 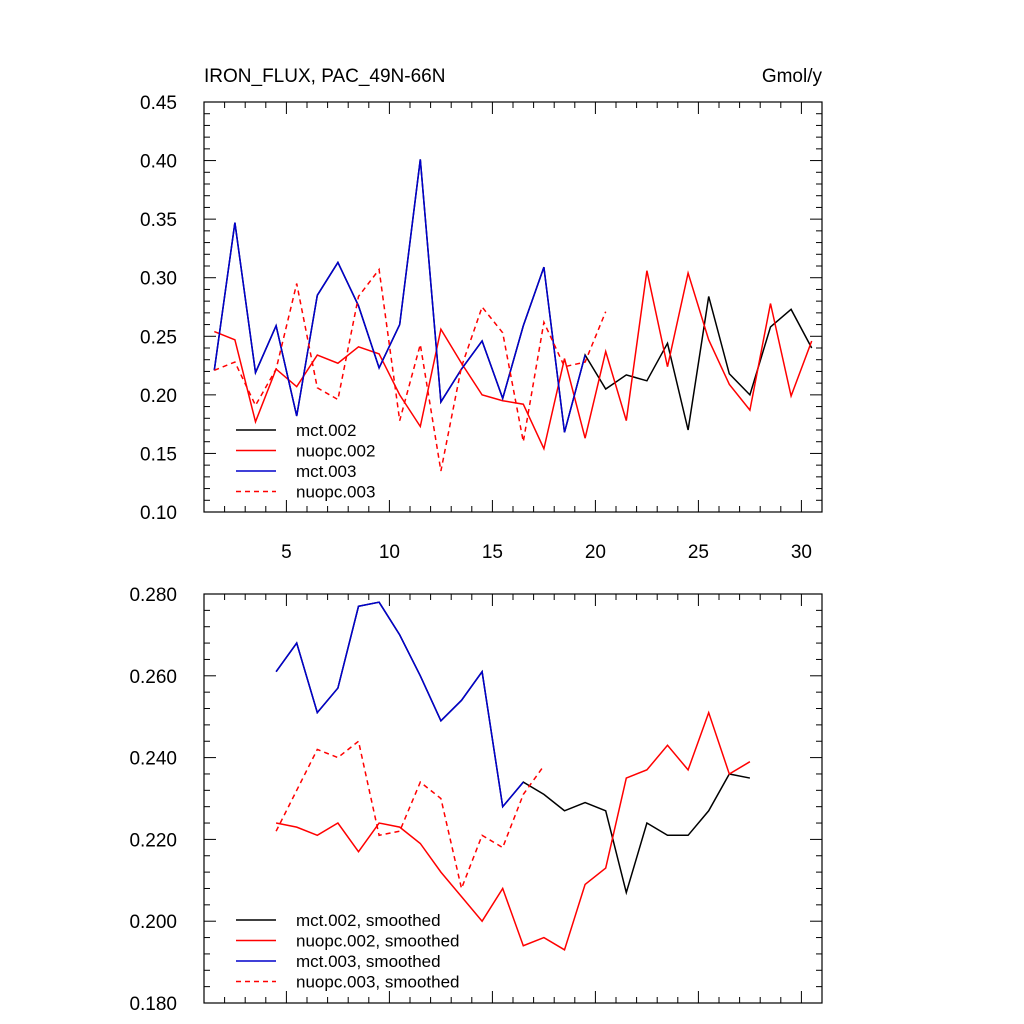 I want to click on top-chart-legend-label: nuopc.002, so click(x=335, y=451).